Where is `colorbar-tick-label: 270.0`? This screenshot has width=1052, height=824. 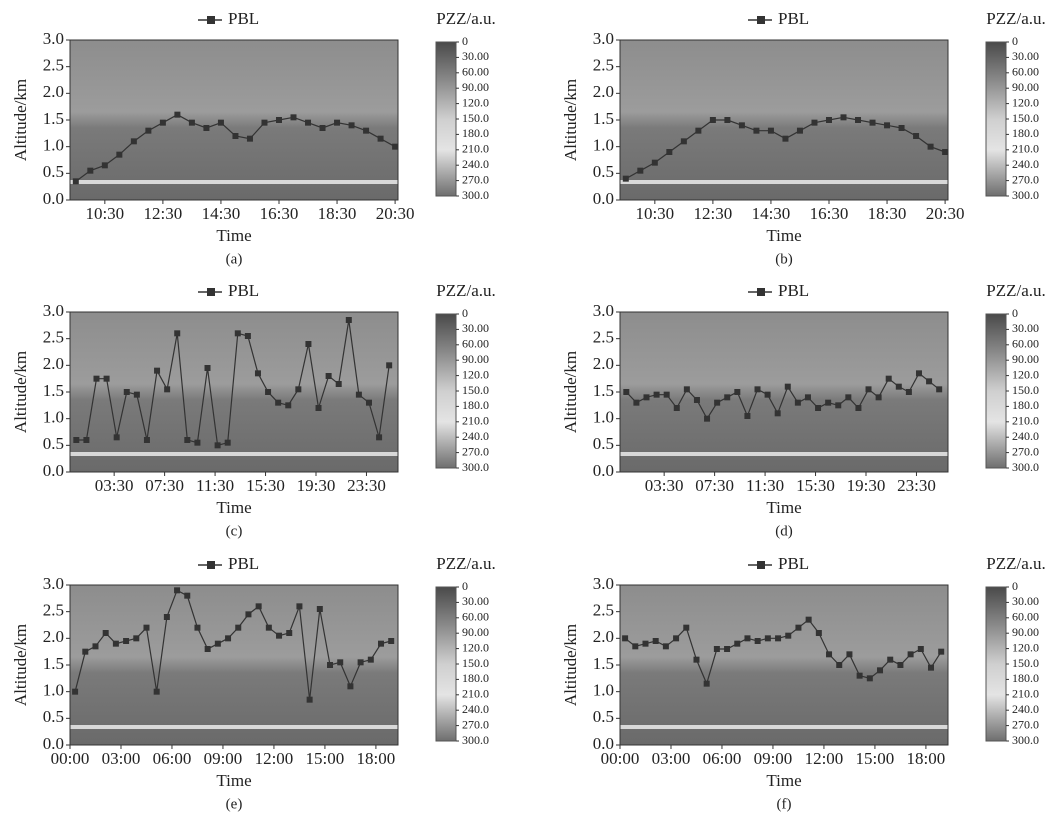 colorbar-tick-label: 270.0 is located at coordinates (475, 179).